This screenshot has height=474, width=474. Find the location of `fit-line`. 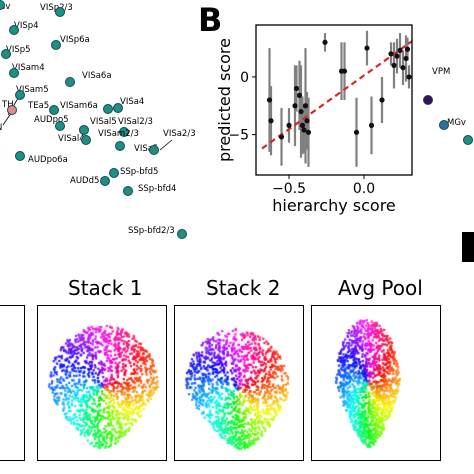

fit-line is located at coordinates (337, 95).